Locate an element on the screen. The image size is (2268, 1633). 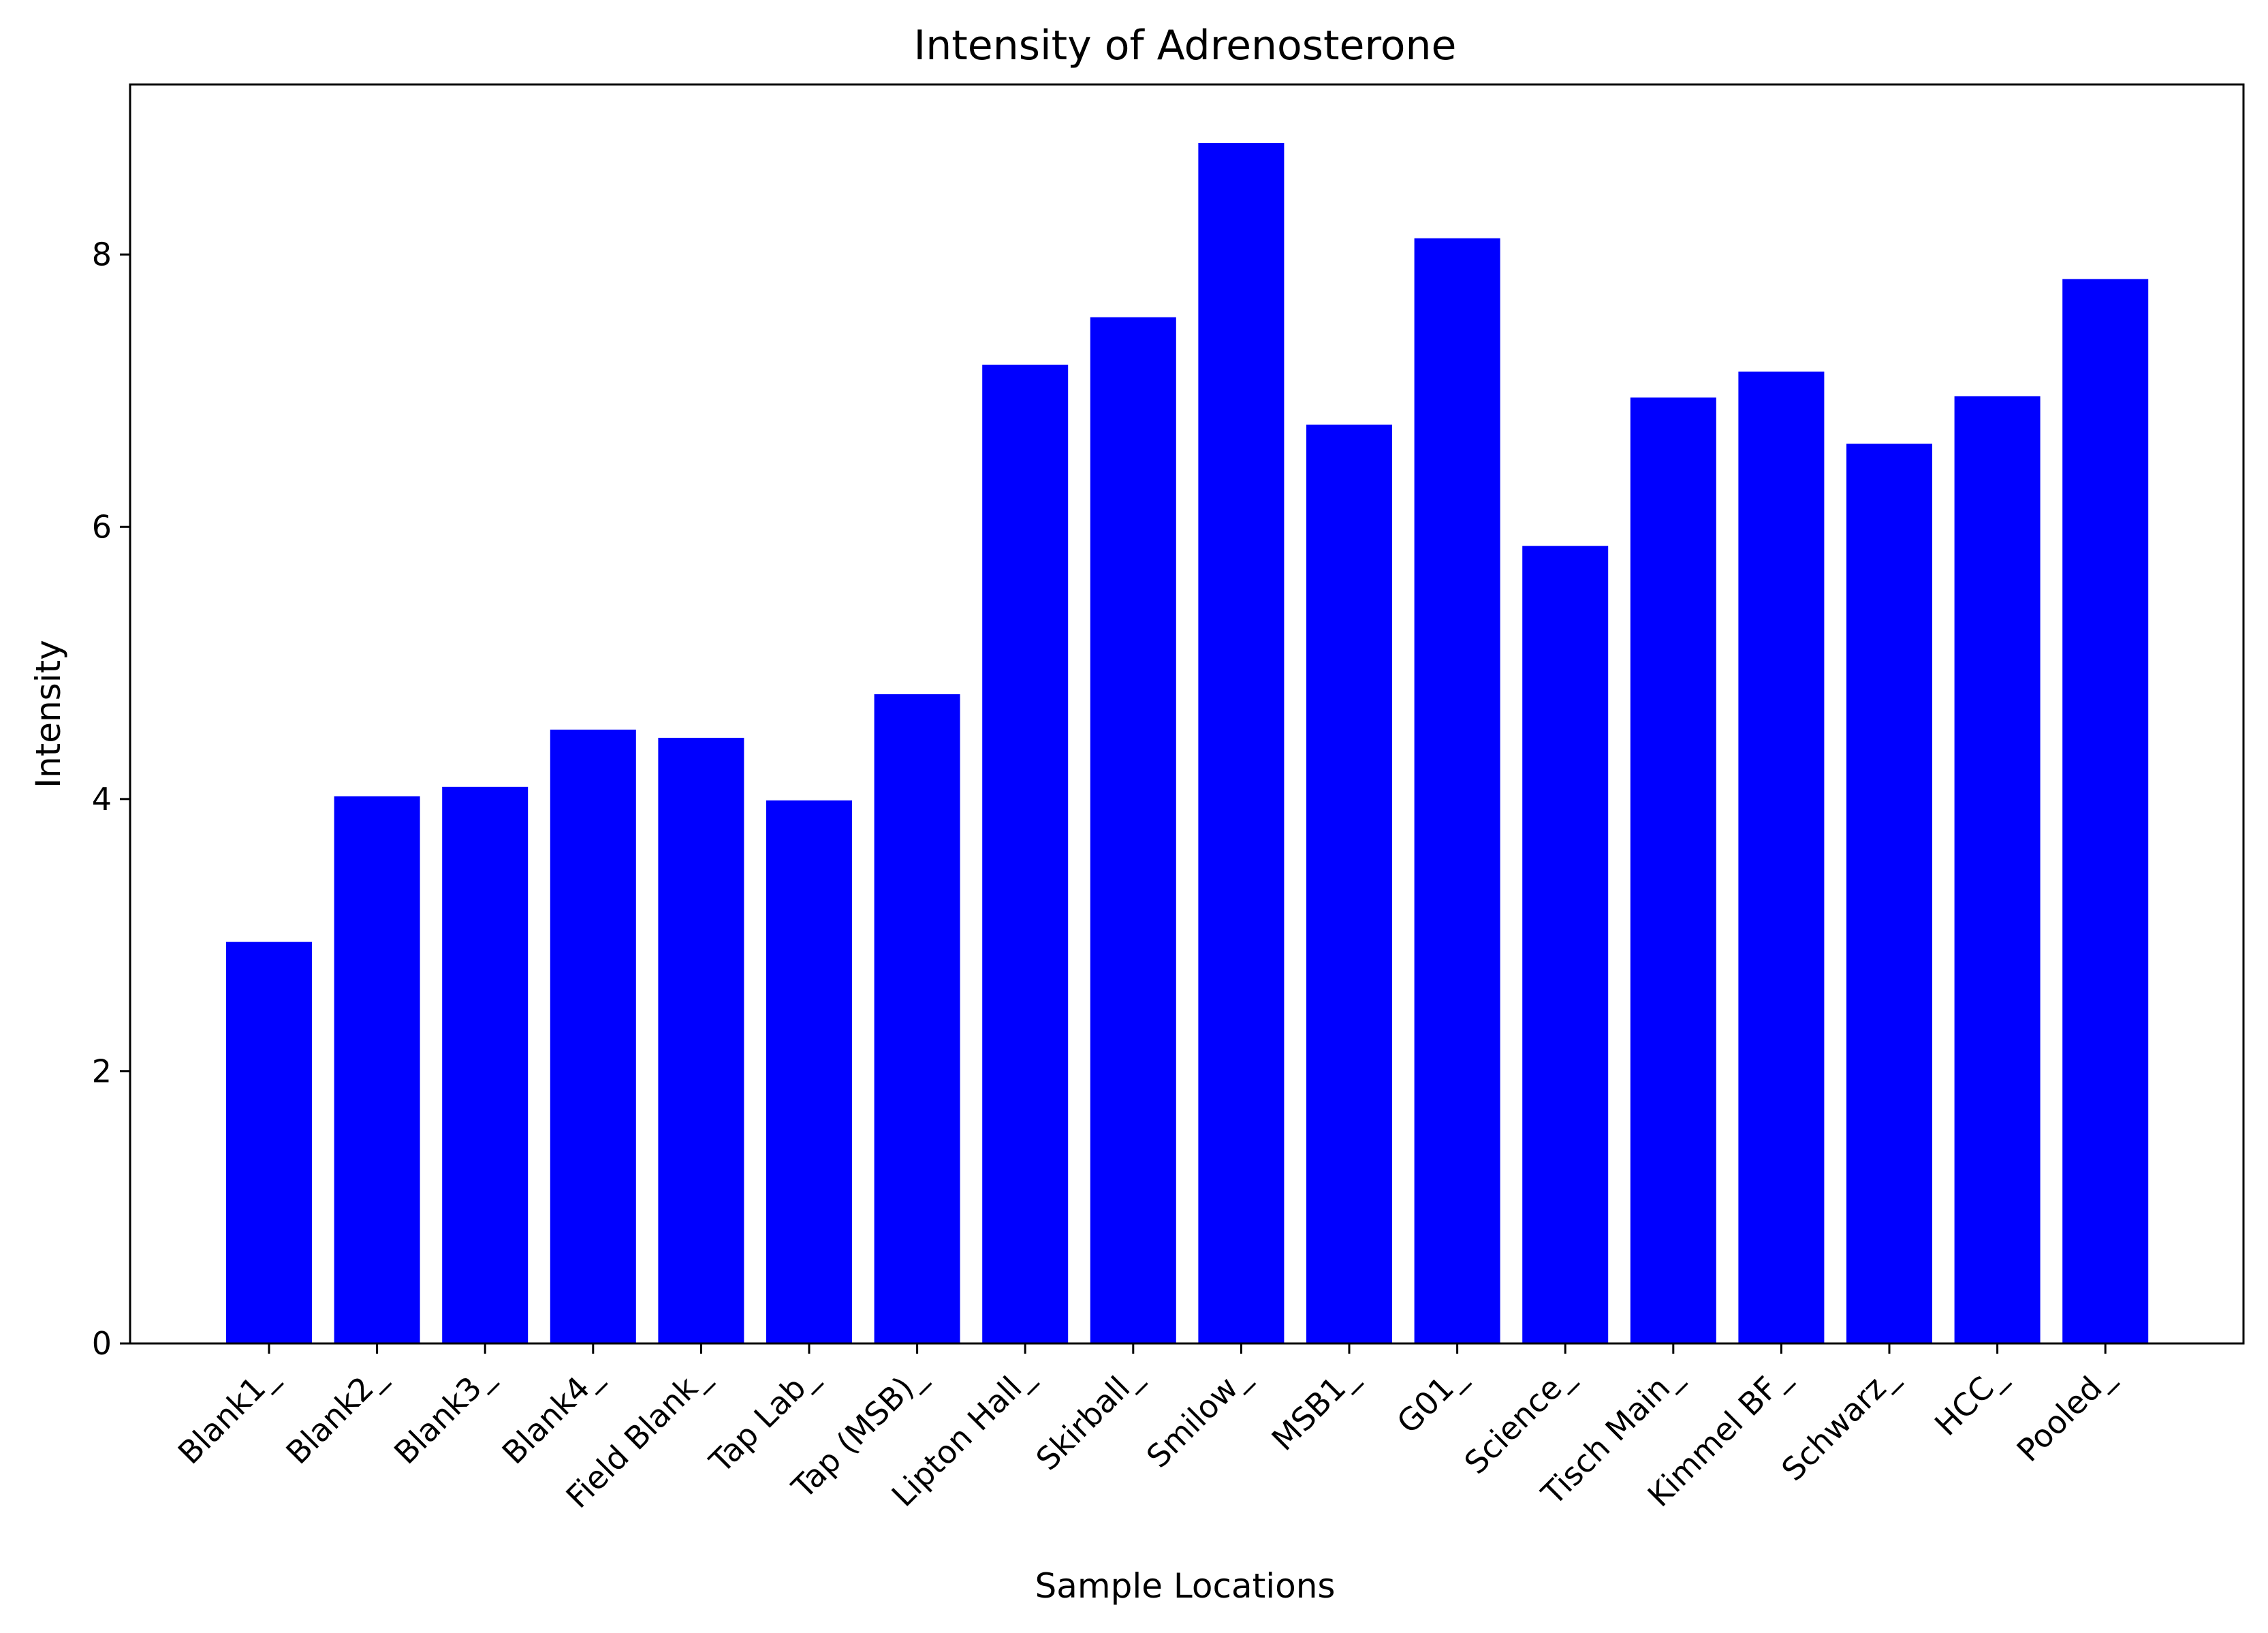
y-tick-label-1: 2 is located at coordinates (102, 1071).